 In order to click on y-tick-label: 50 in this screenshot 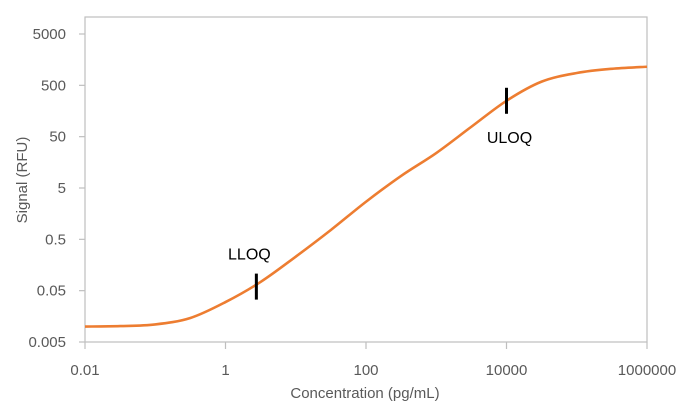, I will do `click(57, 137)`.